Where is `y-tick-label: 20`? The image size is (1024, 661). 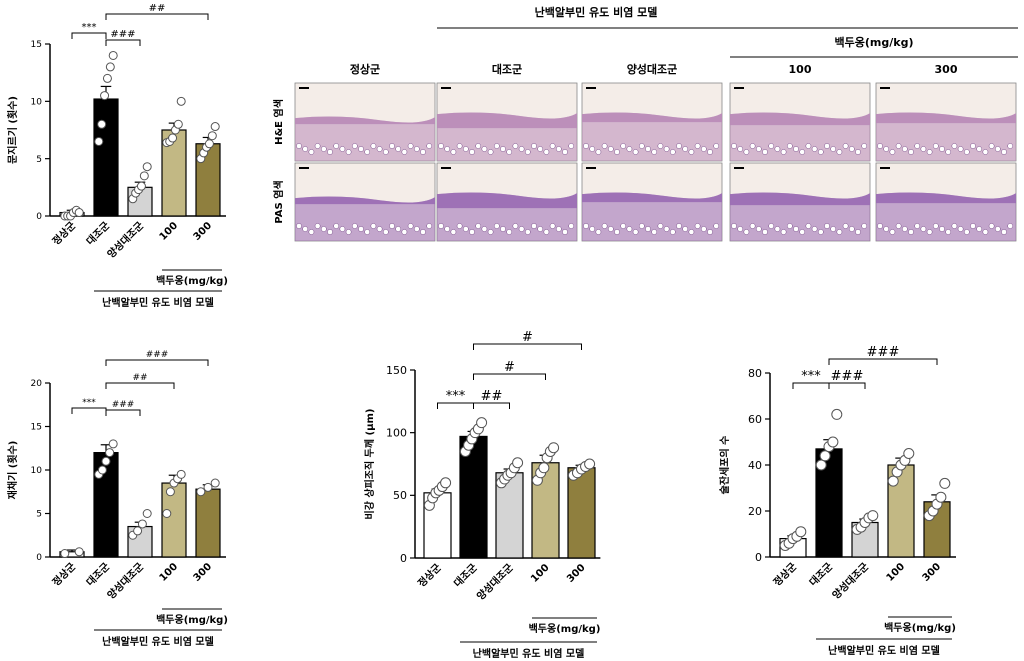
y-tick-label: 20 is located at coordinates (37, 384).